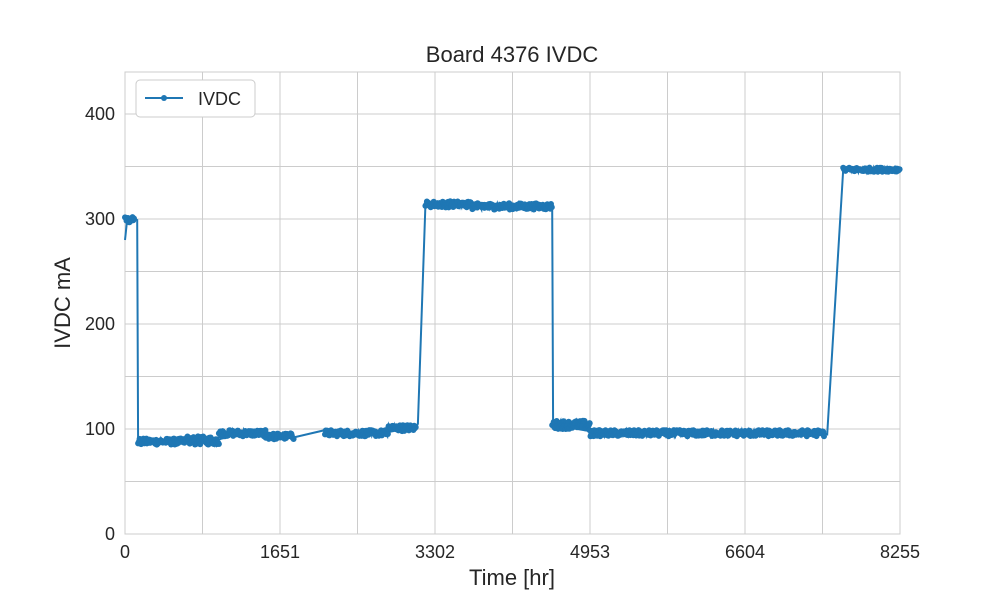 The width and height of the screenshot is (1000, 605). I want to click on chart-title: Board 4376 IVDC, so click(512, 54).